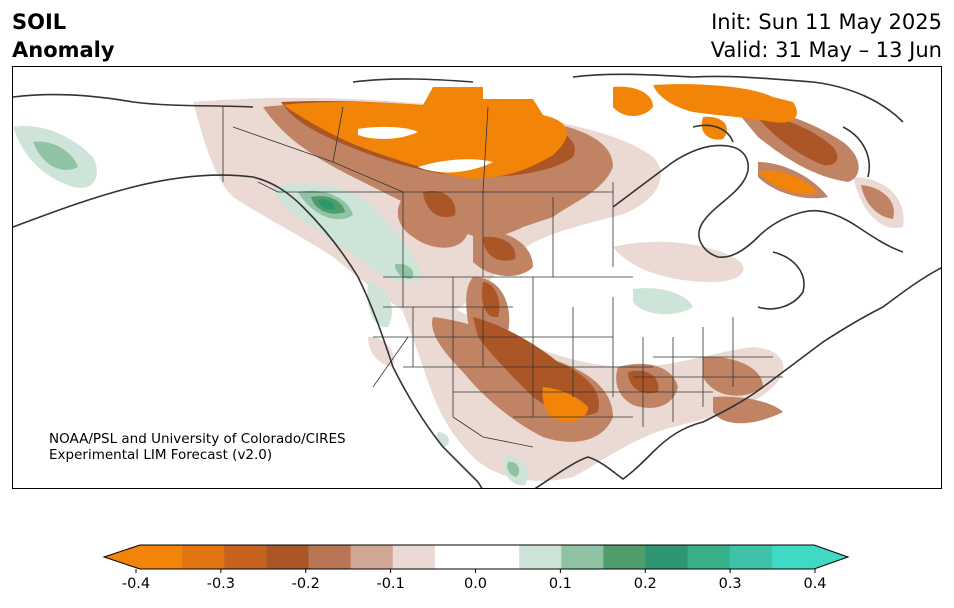 Image resolution: width=954 pixels, height=608 pixels. Describe the element at coordinates (221, 584) in the screenshot. I see `colorbar-tick-label: -0.3` at that location.